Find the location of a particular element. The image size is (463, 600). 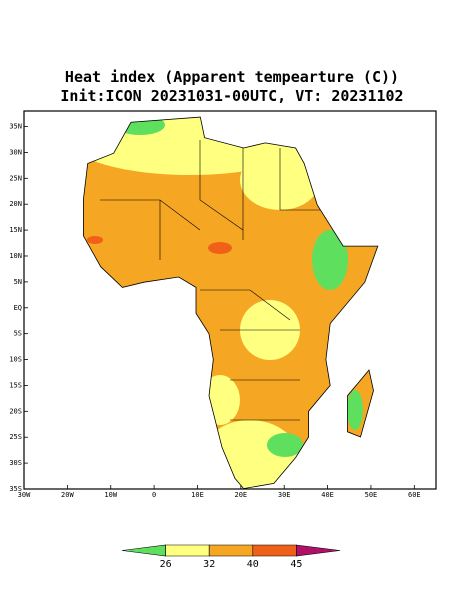

y-tick-label: 25N is located at coordinates (15, 178).